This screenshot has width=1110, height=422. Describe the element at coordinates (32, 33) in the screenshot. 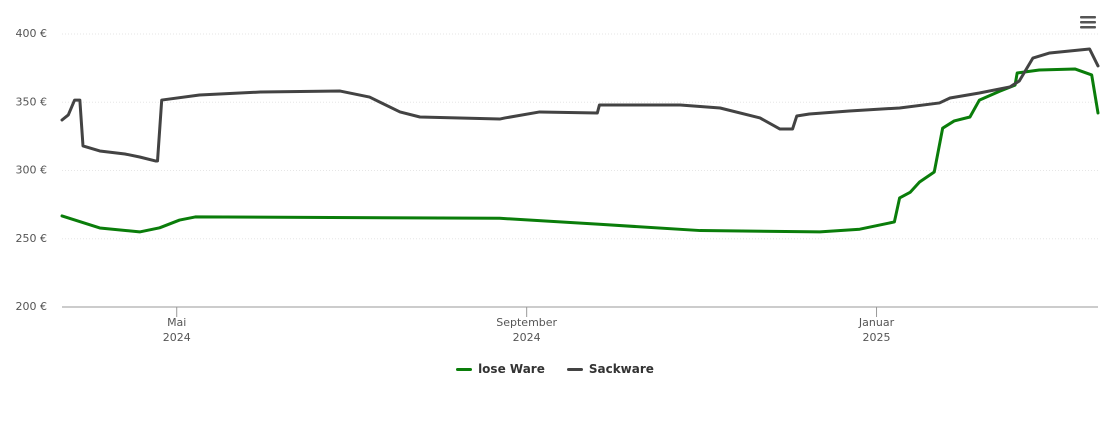

I see `y-tick-label: 400 €` at that location.